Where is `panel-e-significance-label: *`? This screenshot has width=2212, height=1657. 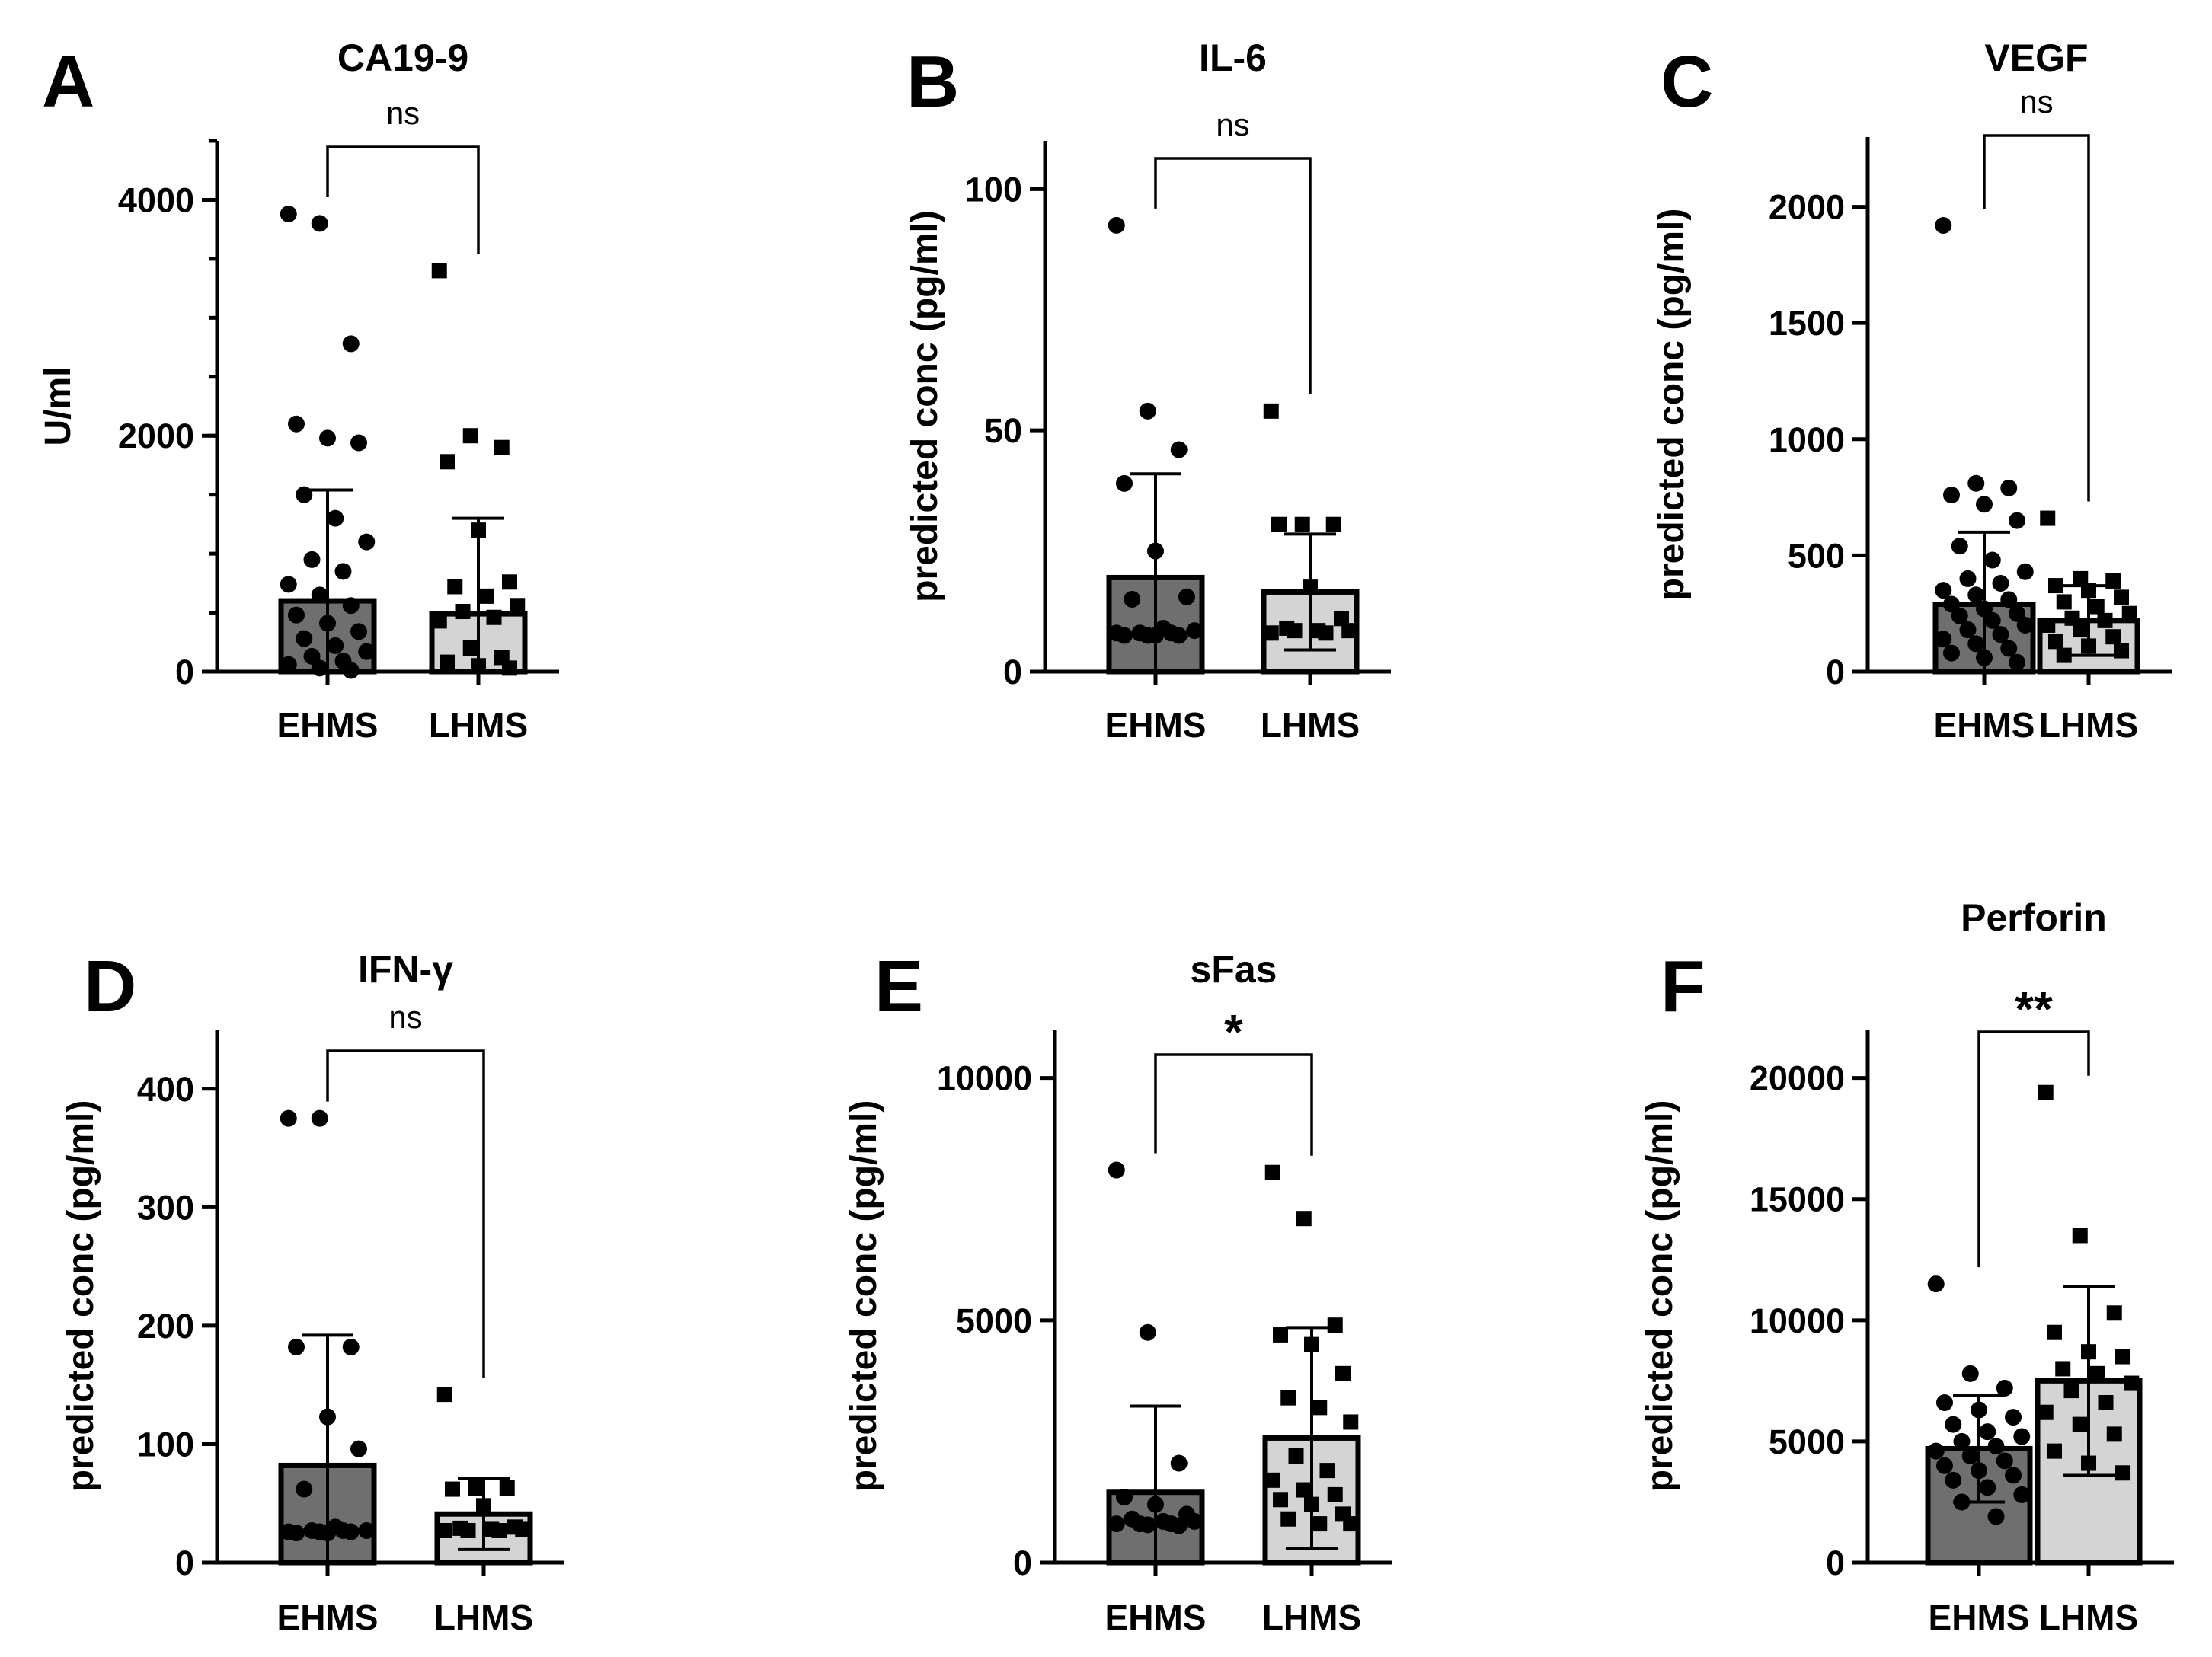
panel-e-significance-label: * is located at coordinates (1233, 1031).